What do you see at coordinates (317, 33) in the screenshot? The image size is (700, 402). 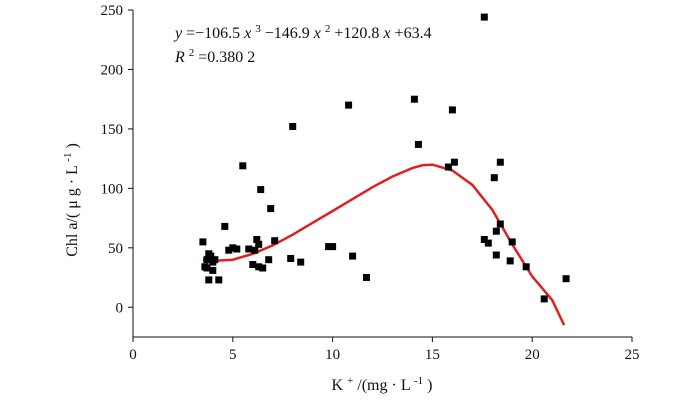 I see `eq-x2: x` at bounding box center [317, 33].